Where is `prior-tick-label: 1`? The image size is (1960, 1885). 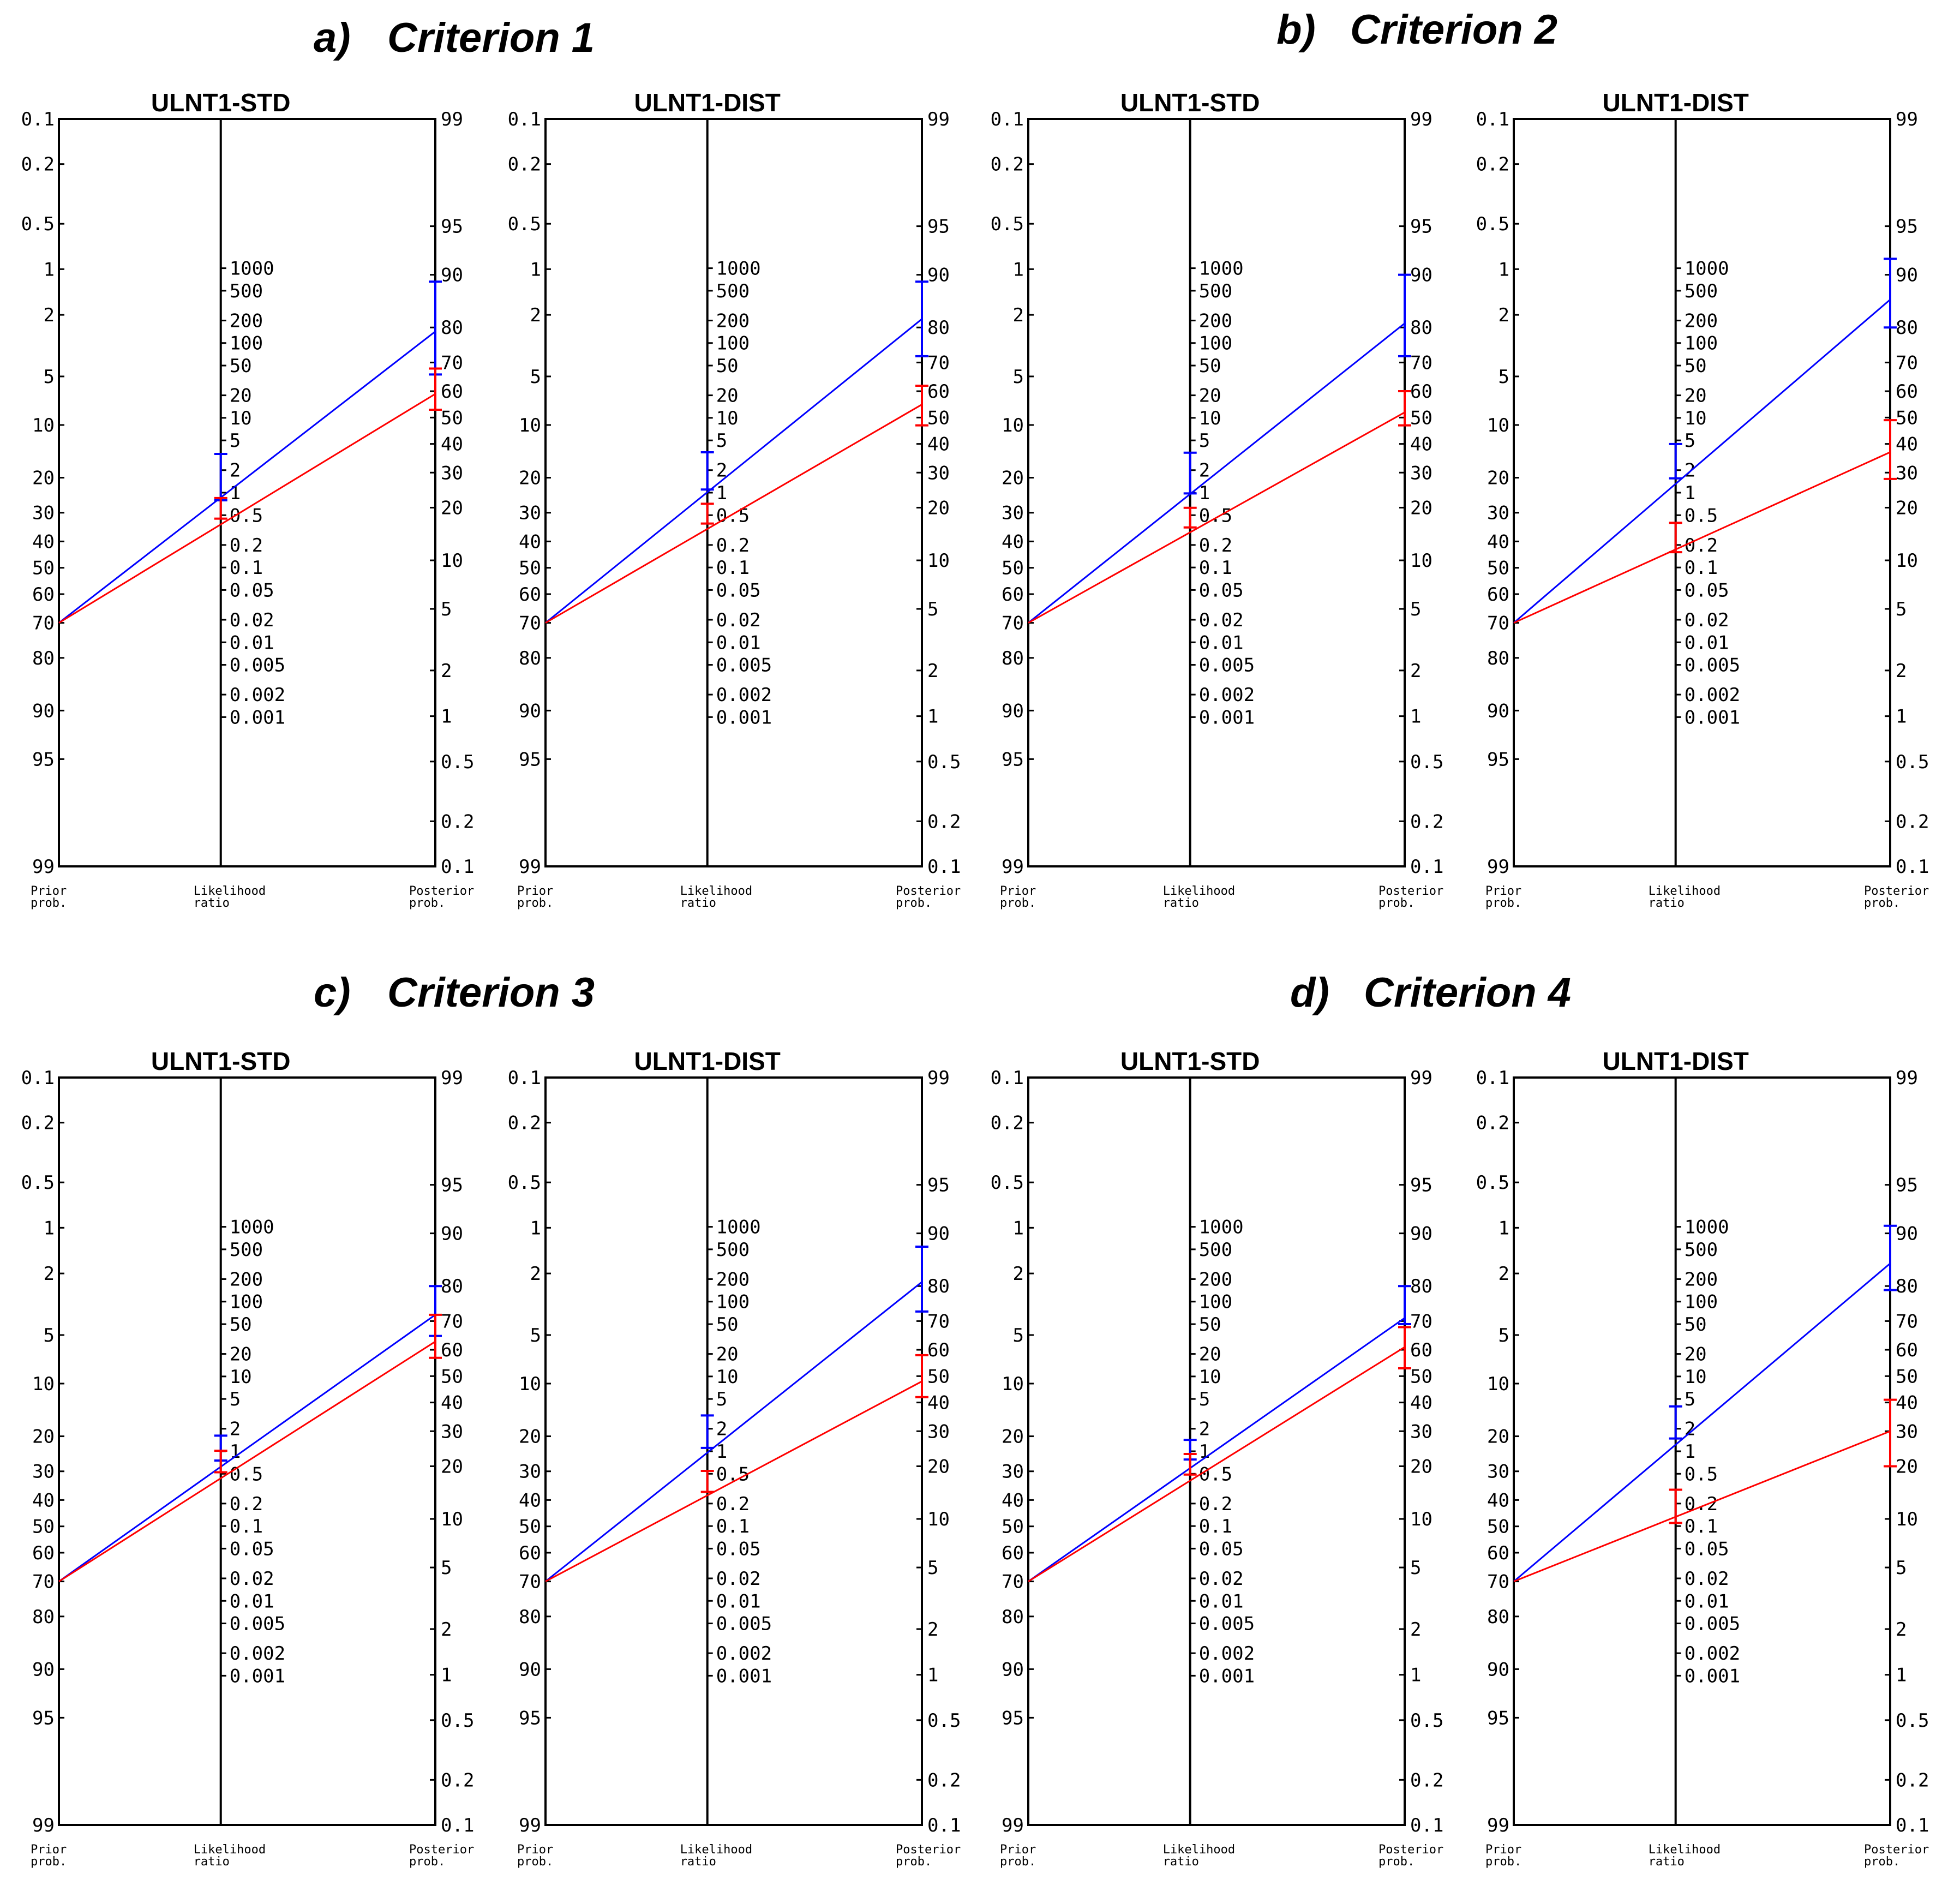 prior-tick-label: 1 is located at coordinates (1504, 269).